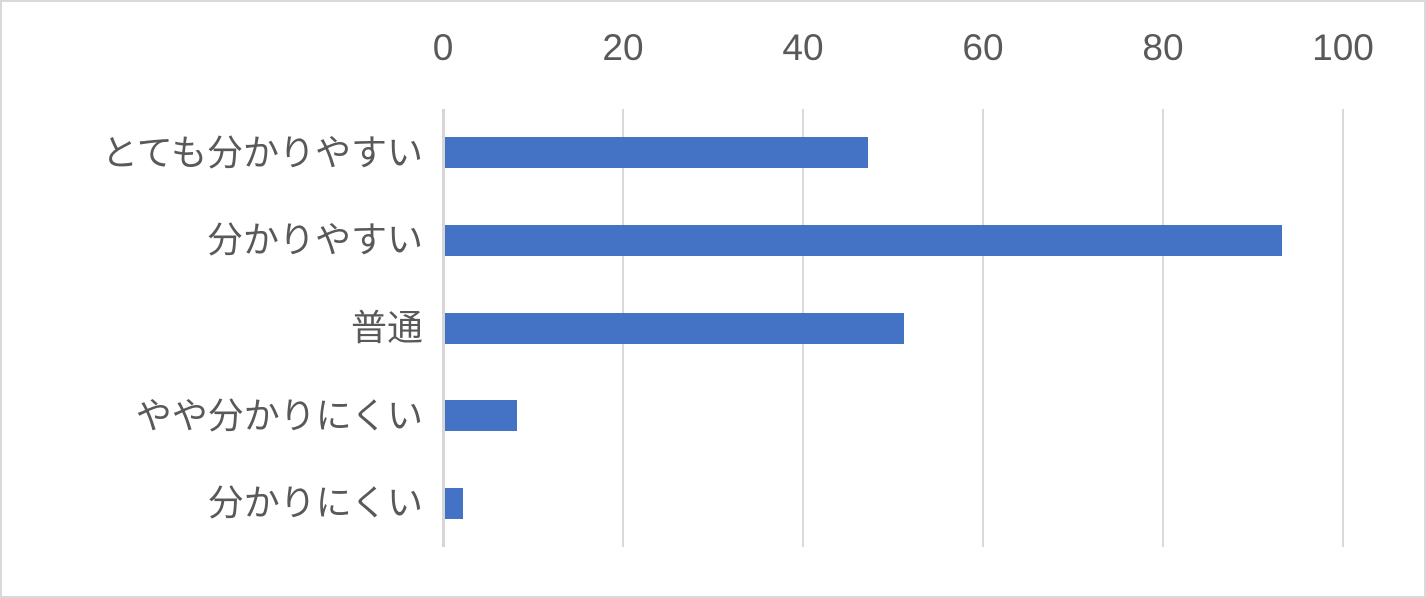 This screenshot has width=1426, height=598. Describe the element at coordinates (386, 327) in the screenshot. I see `category-label: 普通` at that location.